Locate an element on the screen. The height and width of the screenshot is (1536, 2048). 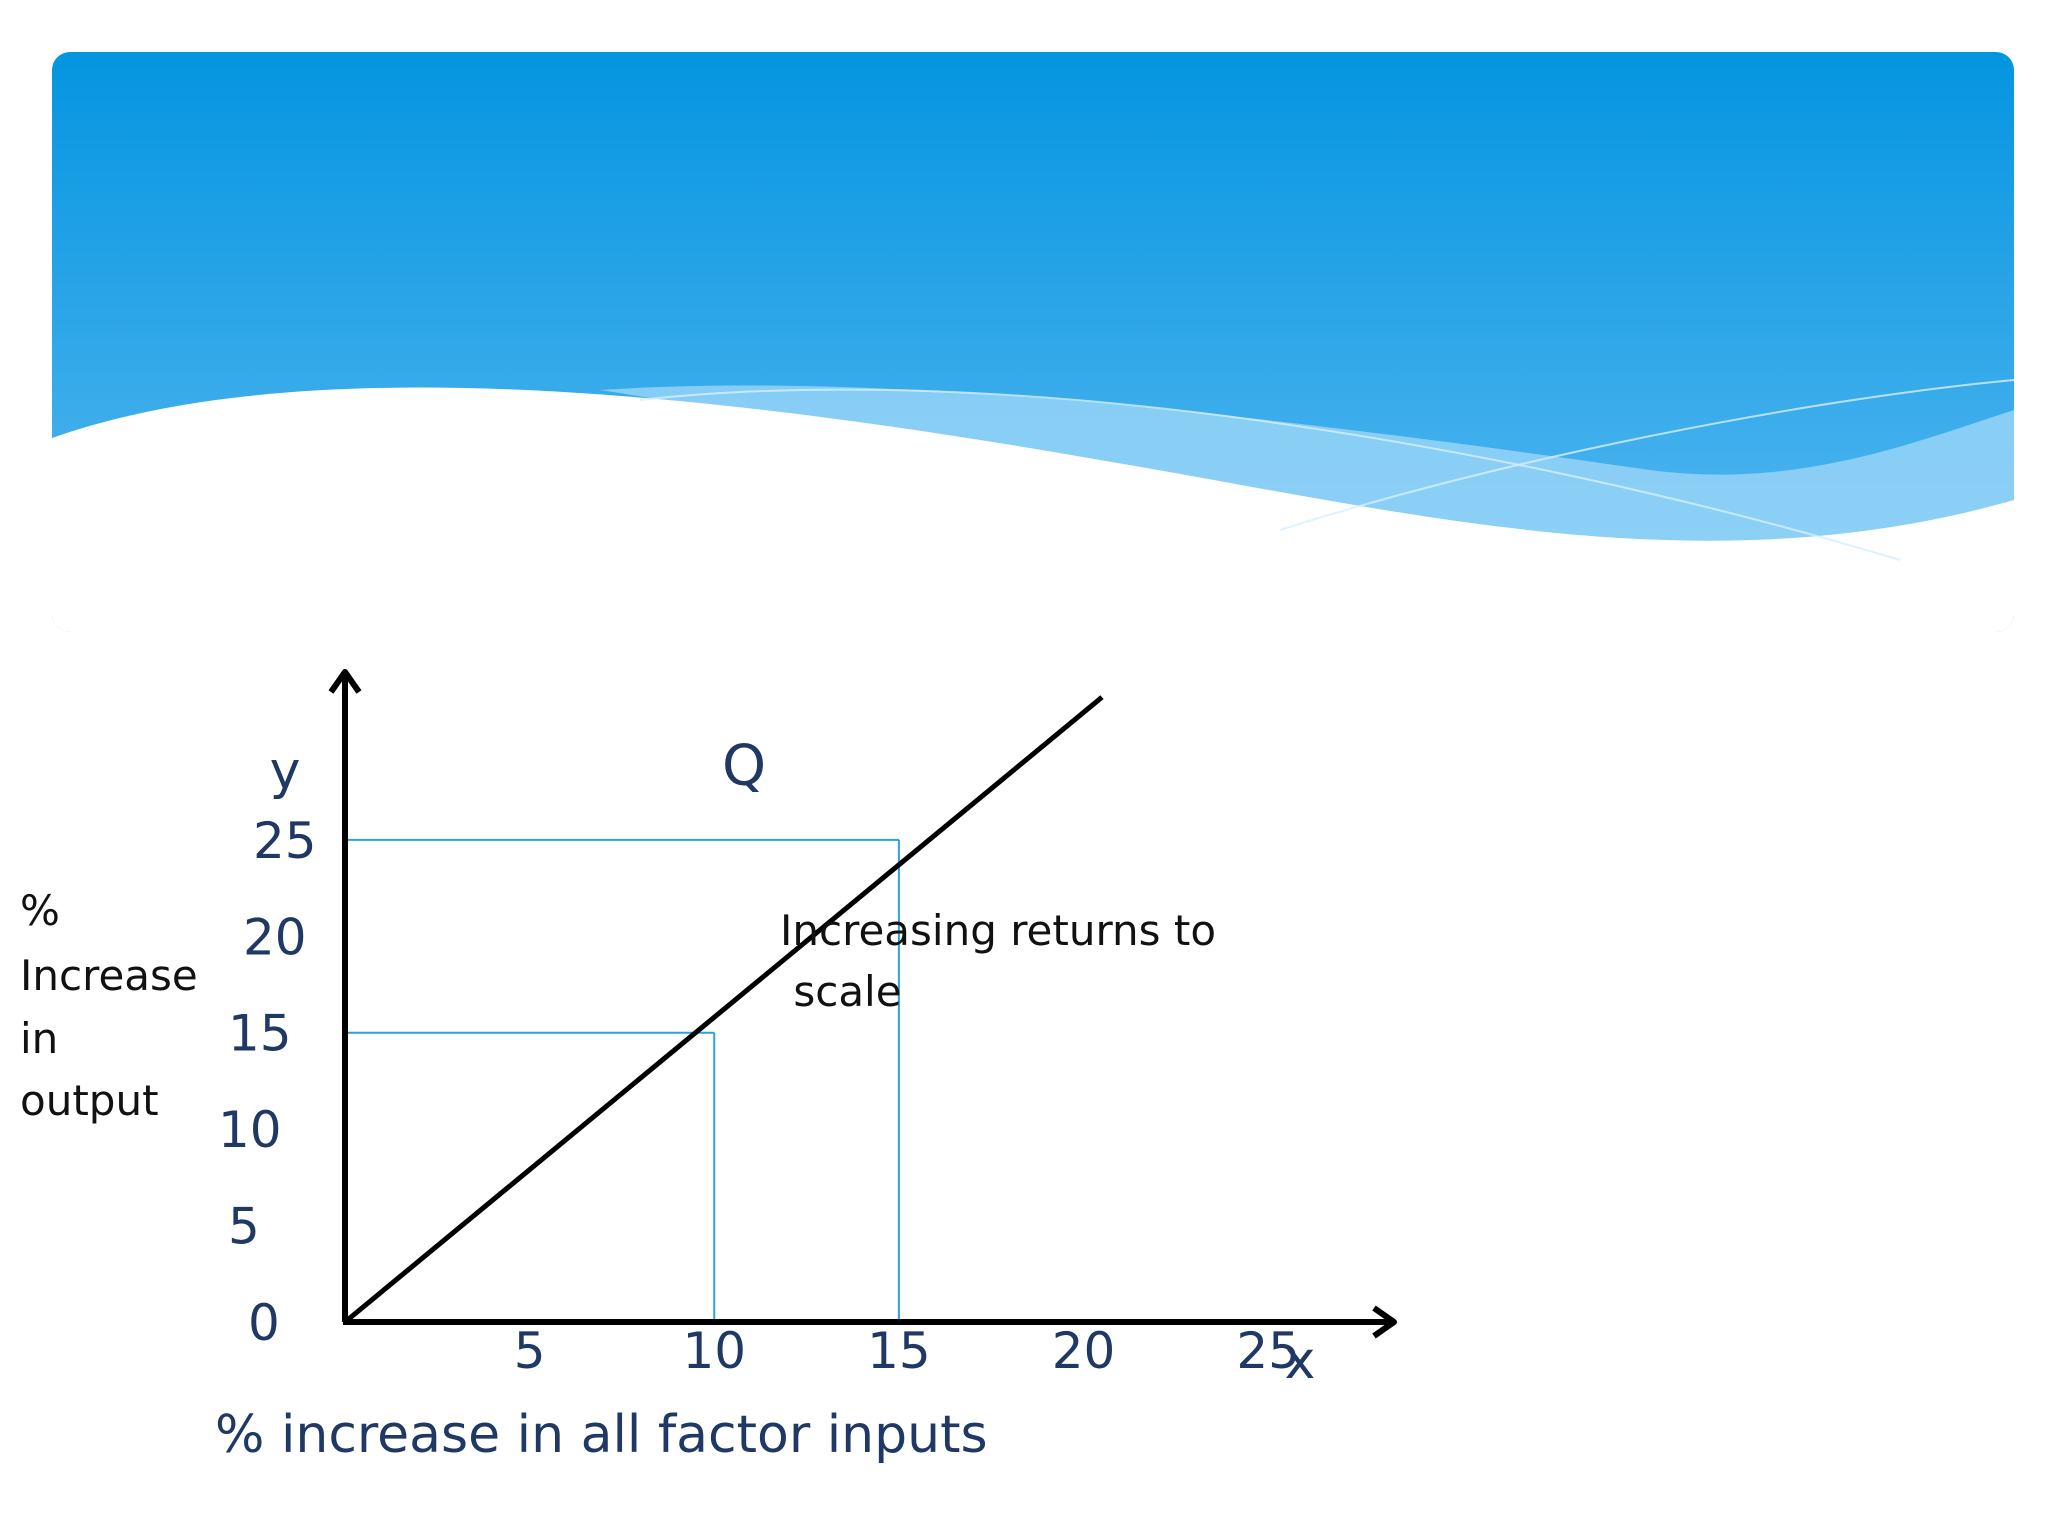
y-tick-label: 15 is located at coordinates (260, 1034).